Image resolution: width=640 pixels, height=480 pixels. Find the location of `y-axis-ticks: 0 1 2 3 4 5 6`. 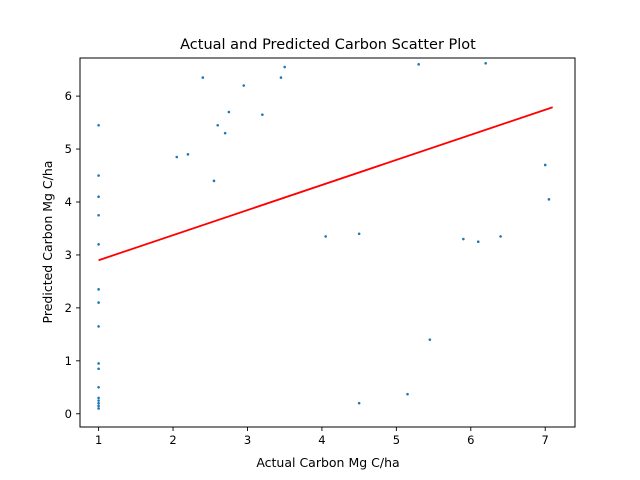

y-axis-ticks: 0 1 2 3 4 5 6 is located at coordinates (72, 255).